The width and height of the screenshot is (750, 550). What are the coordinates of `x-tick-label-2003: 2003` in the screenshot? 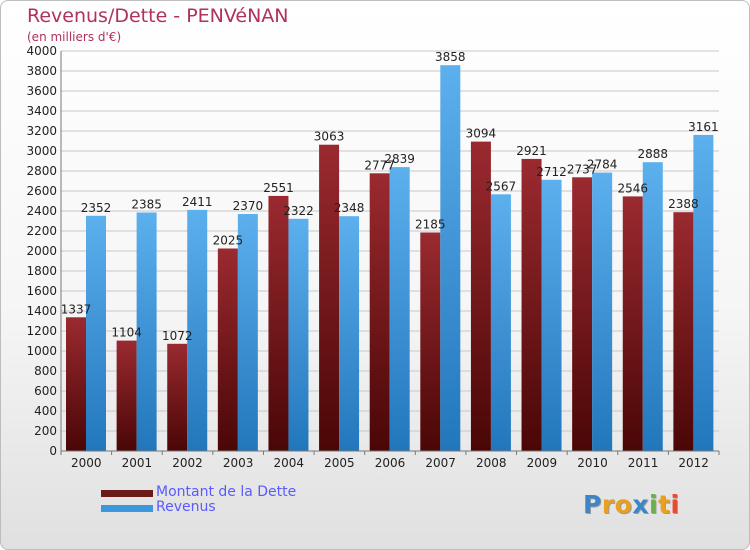 It's located at (238, 463).